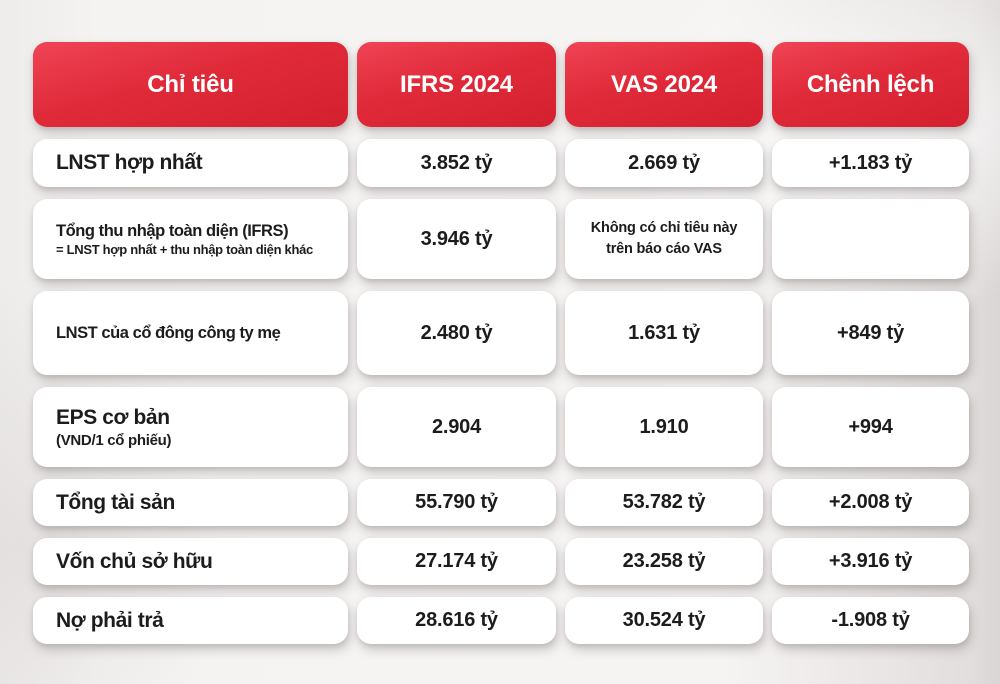 The image size is (1000, 684). I want to click on column-header-ifrs-2024: IFRS 2024, so click(456, 84).